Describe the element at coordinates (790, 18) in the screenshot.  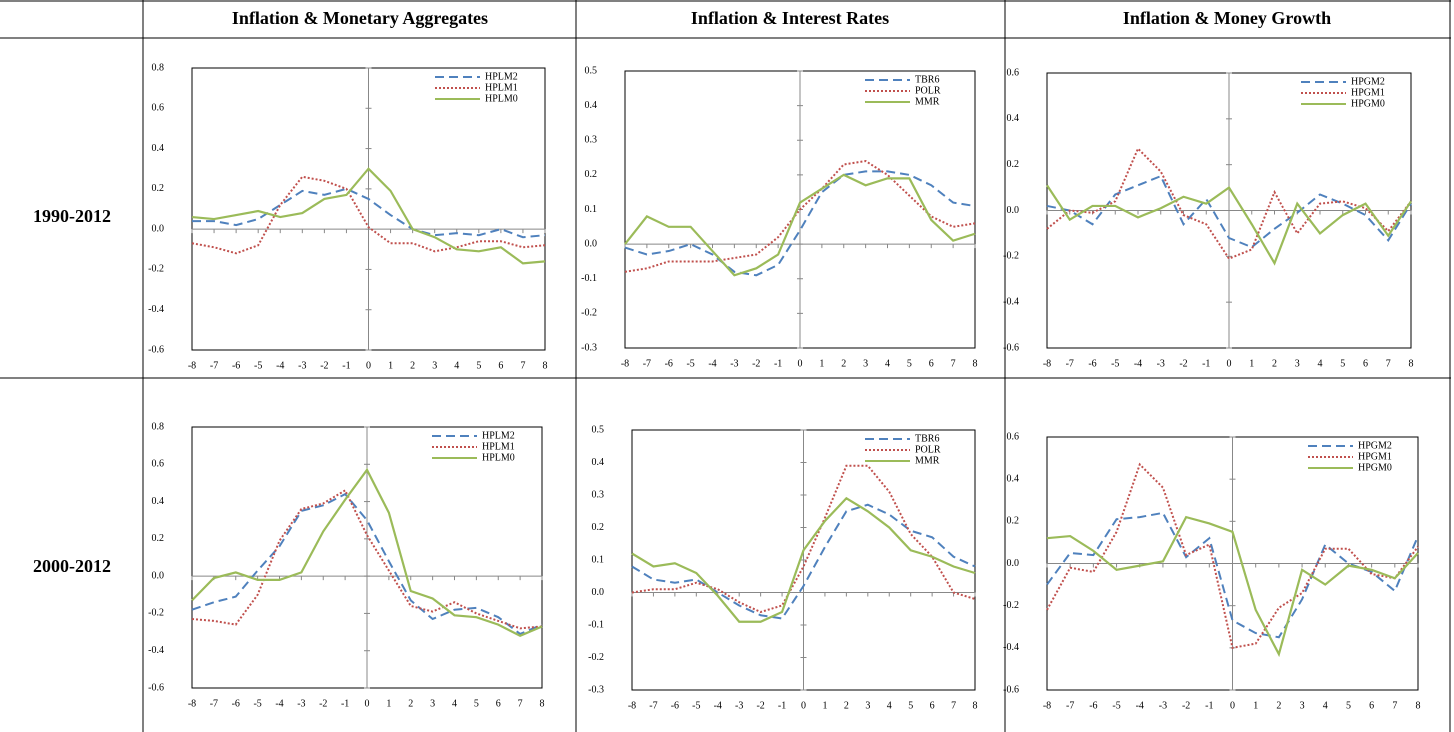
I see `column-header: Inflation & Interest Rates` at that location.